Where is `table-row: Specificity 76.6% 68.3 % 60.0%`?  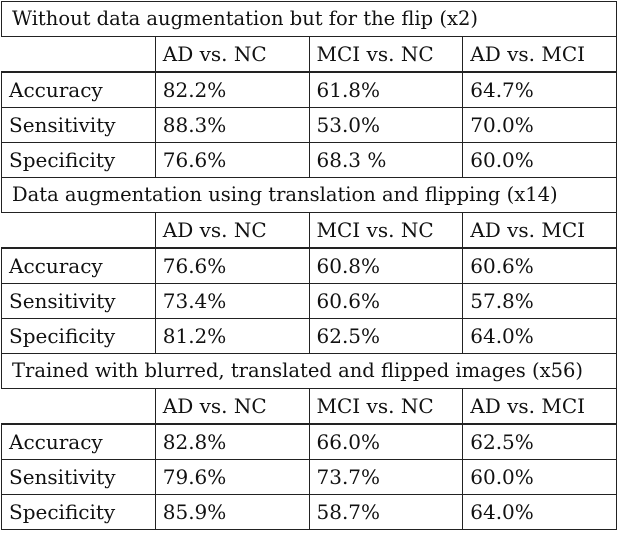 table-row: Specificity 76.6% 68.3 % 60.0% is located at coordinates (309, 160).